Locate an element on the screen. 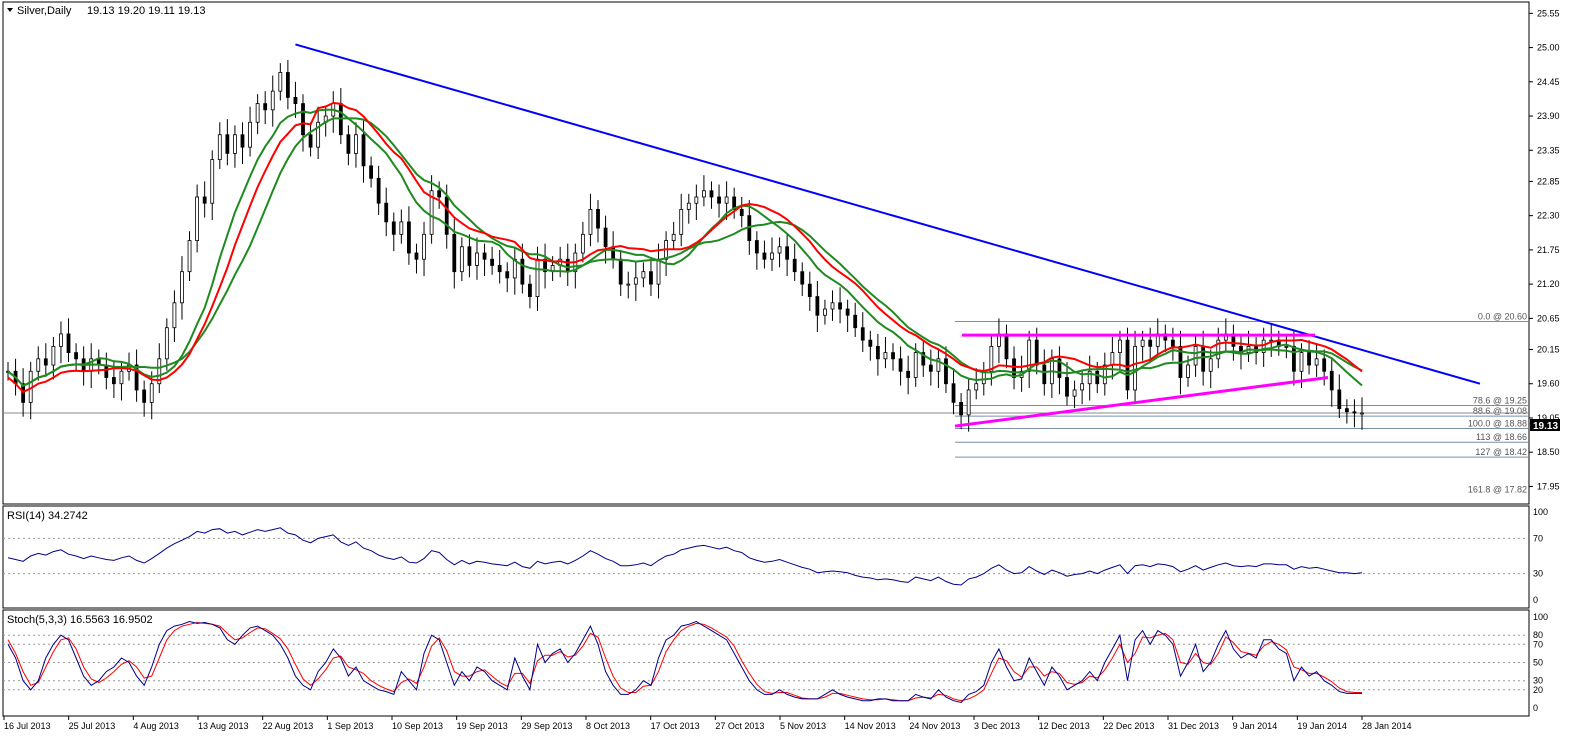 Image resolution: width=1596 pixels, height=751 pixels. x-tick-label: 22 Dec 2013 is located at coordinates (1128, 726).